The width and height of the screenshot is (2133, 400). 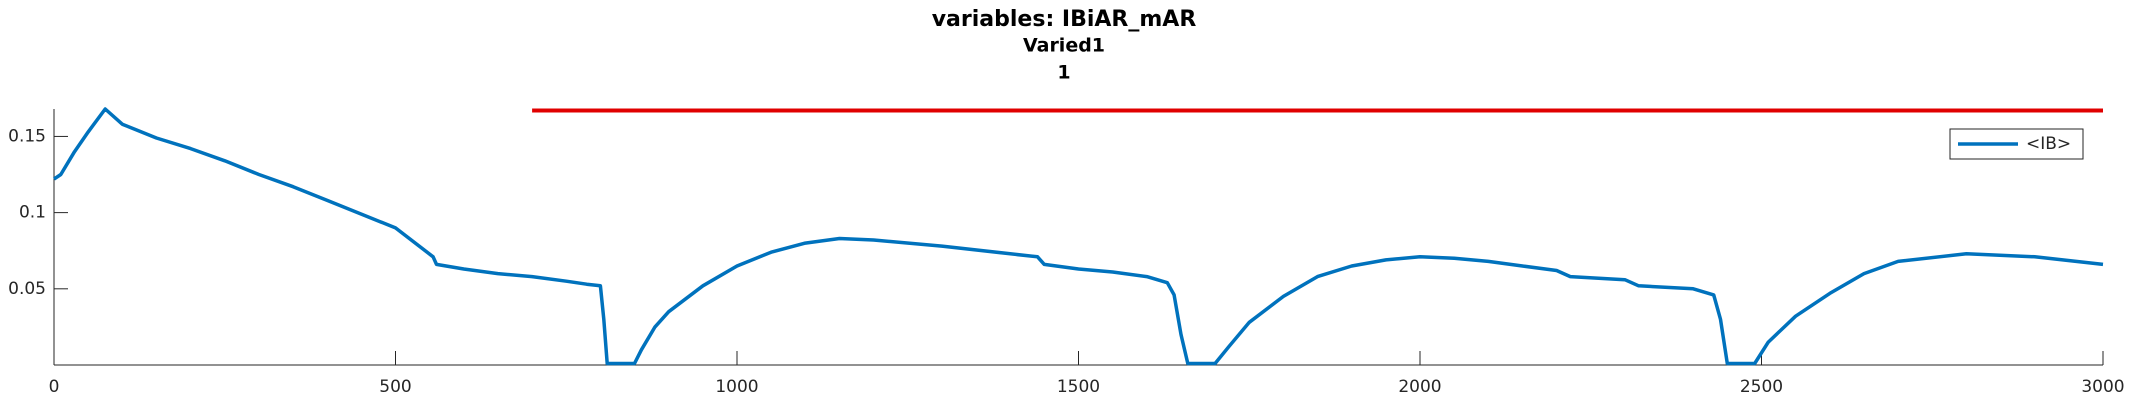 What do you see at coordinates (2102, 387) in the screenshot?
I see `x-tick-label: 3000` at bounding box center [2102, 387].